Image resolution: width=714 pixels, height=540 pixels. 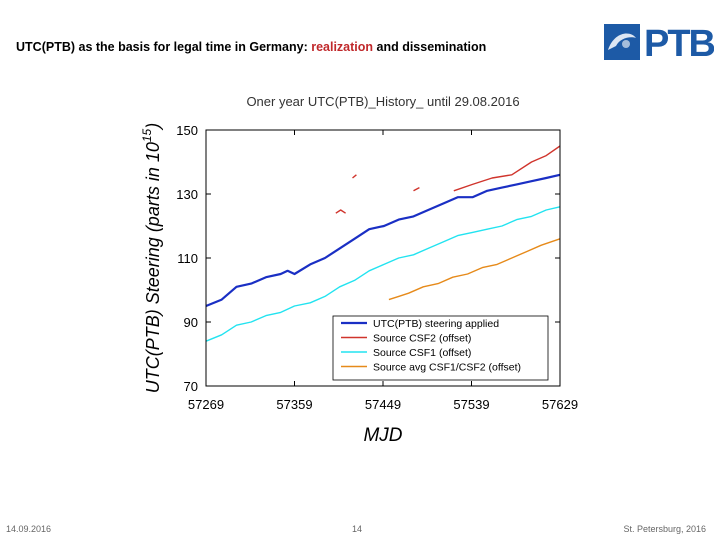 What do you see at coordinates (187, 258) in the screenshot?
I see `y-tick-label: 110` at bounding box center [187, 258].